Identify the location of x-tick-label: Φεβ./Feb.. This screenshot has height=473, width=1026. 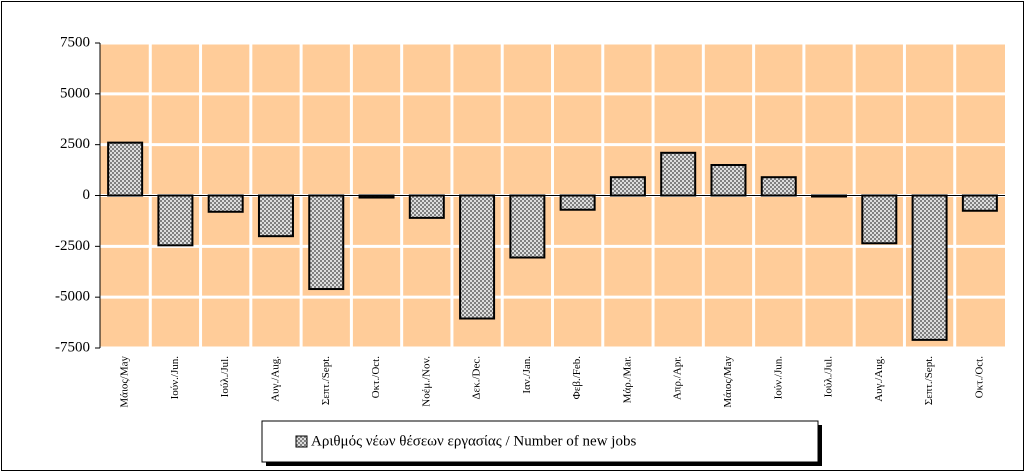
(577, 378).